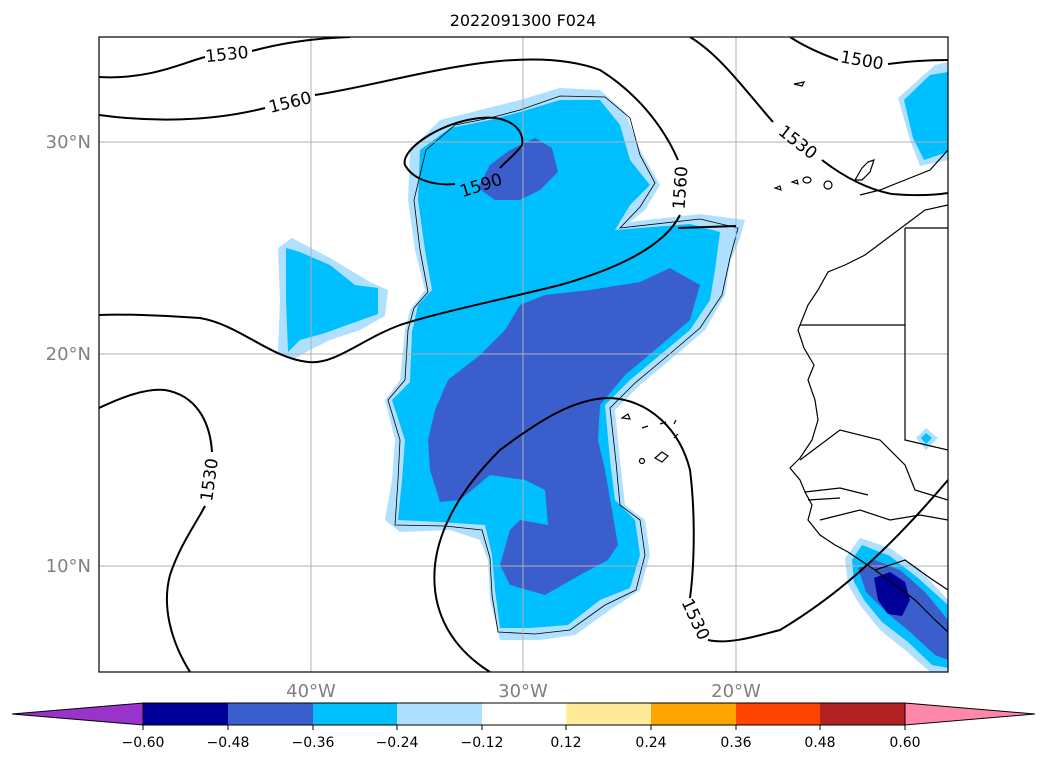 The height and width of the screenshot is (765, 1047). I want to click on colorbar-tick-label: 0.24, so click(650, 743).